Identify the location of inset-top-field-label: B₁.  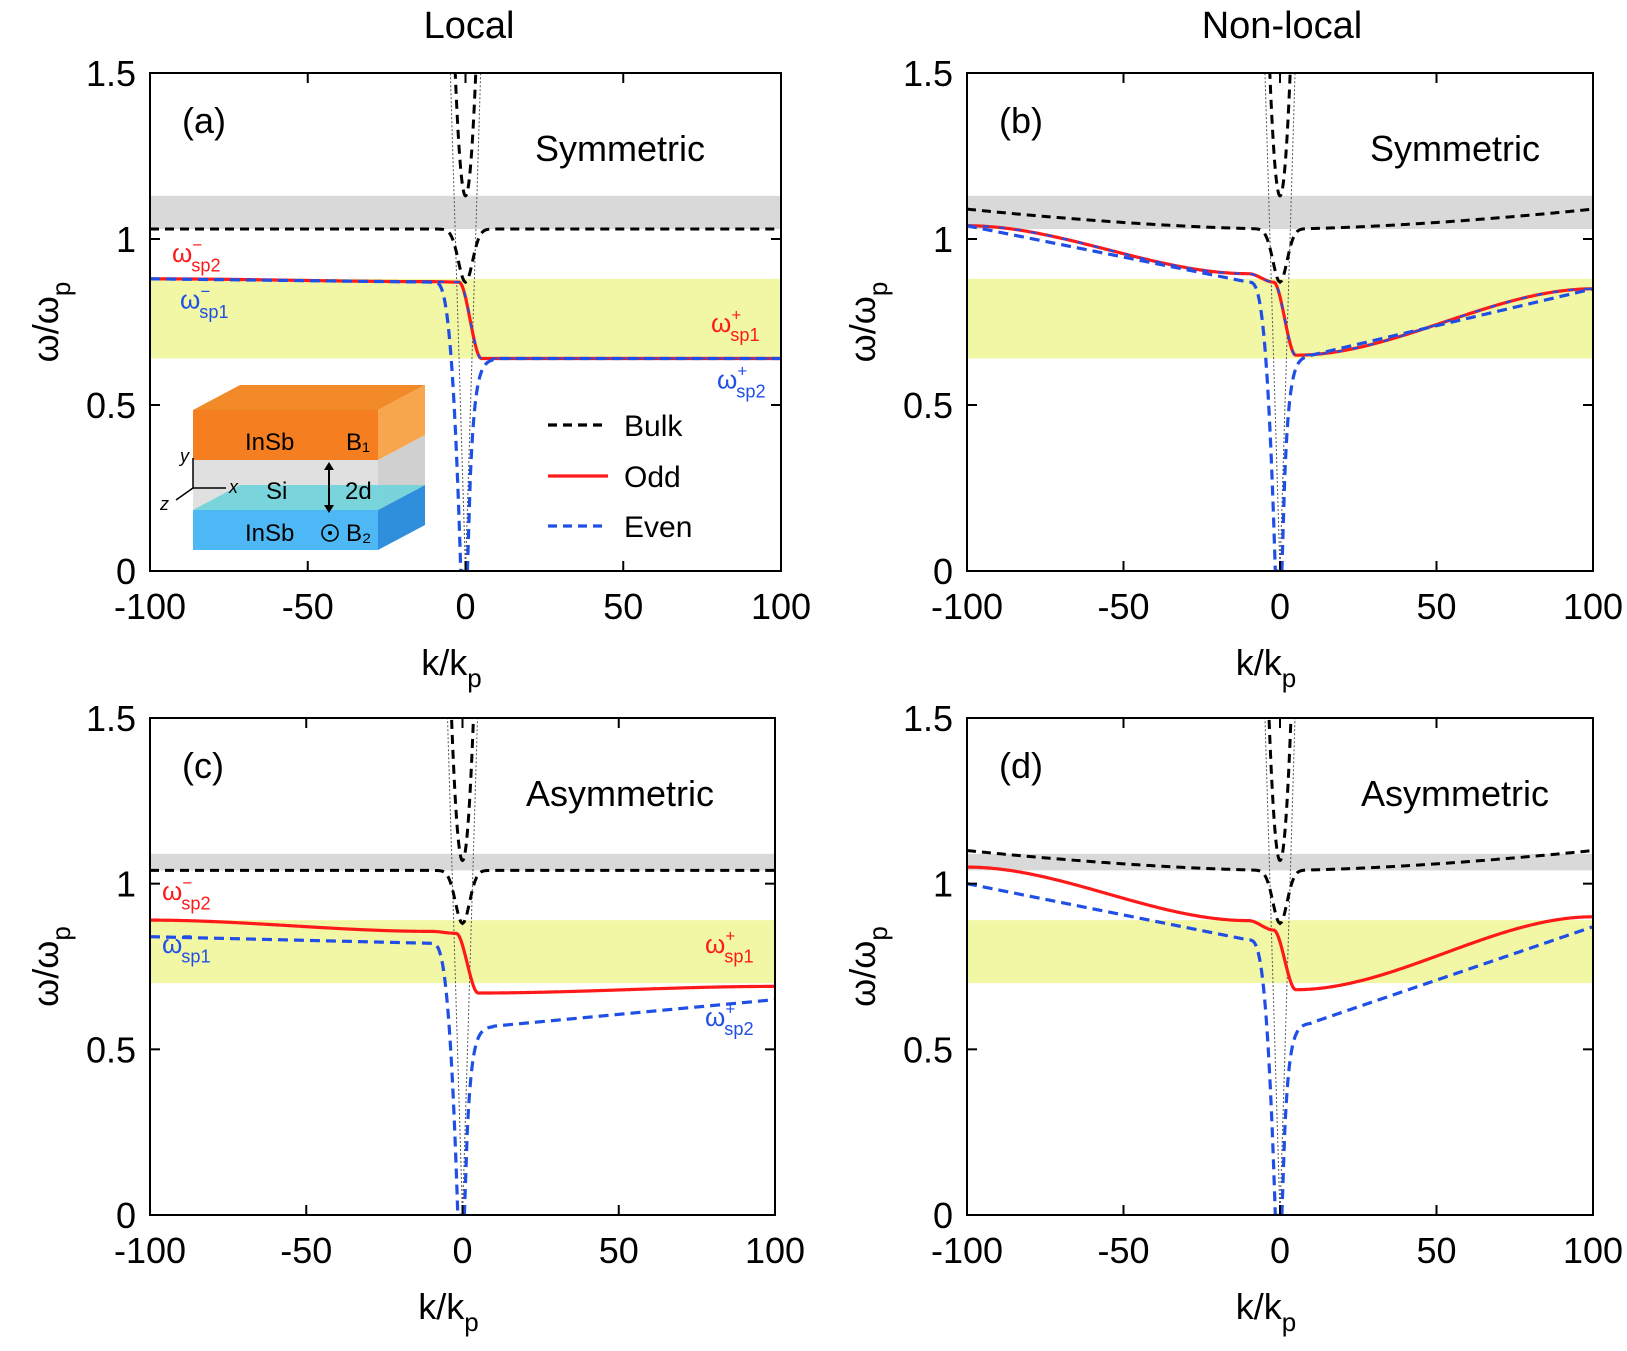
(358, 442).